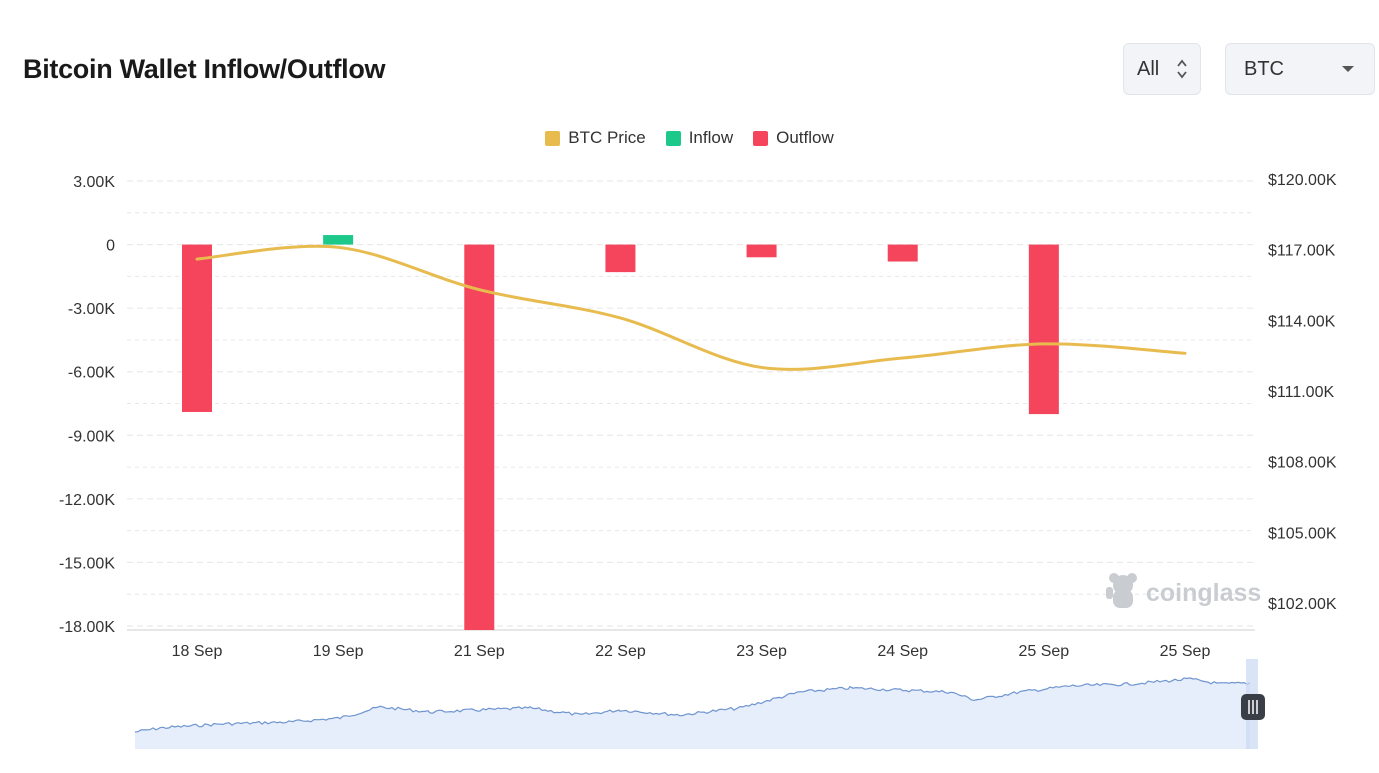 Image resolution: width=1379 pixels, height=773 pixels. What do you see at coordinates (110, 246) in the screenshot?
I see `left-tick-label: 0` at bounding box center [110, 246].